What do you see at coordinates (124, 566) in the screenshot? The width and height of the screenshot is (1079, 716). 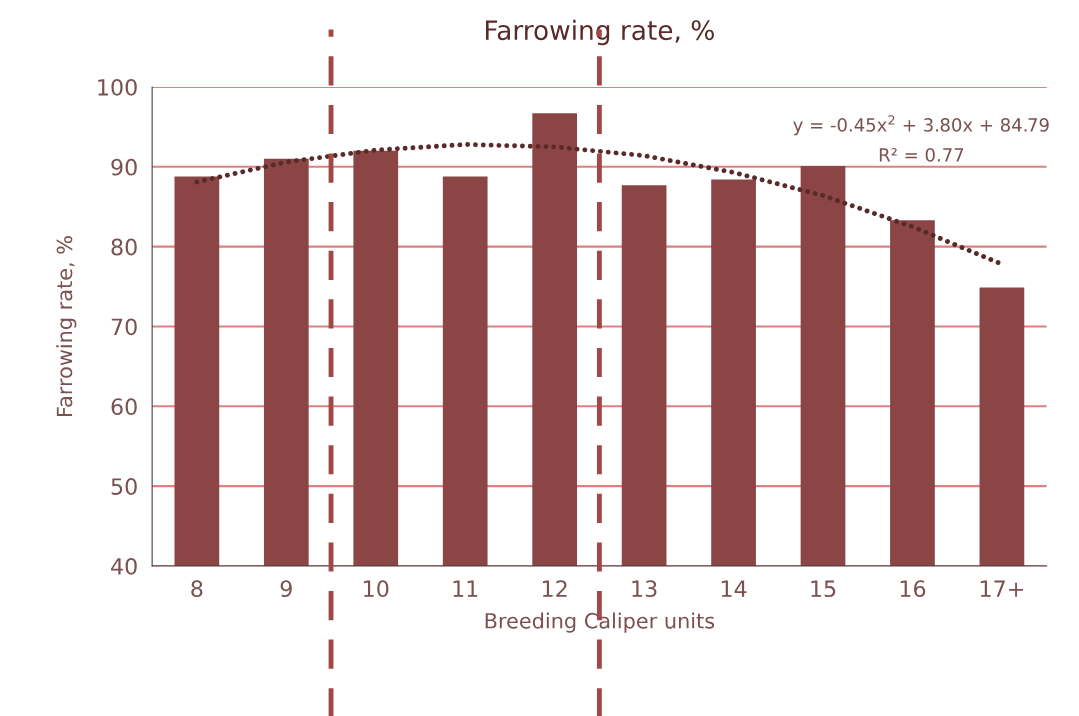 I see `y-tick-label: 40` at bounding box center [124, 566].